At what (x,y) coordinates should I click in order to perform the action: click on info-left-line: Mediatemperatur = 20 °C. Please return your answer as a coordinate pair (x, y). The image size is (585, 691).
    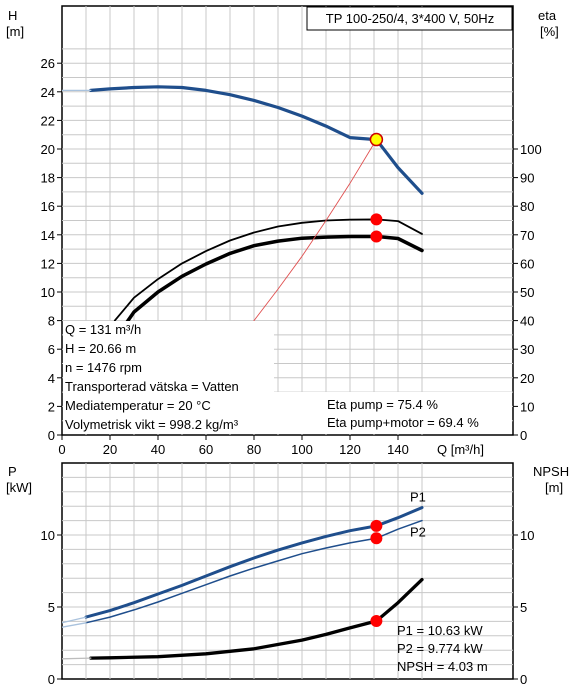
    Looking at the image, I should click on (138, 405).